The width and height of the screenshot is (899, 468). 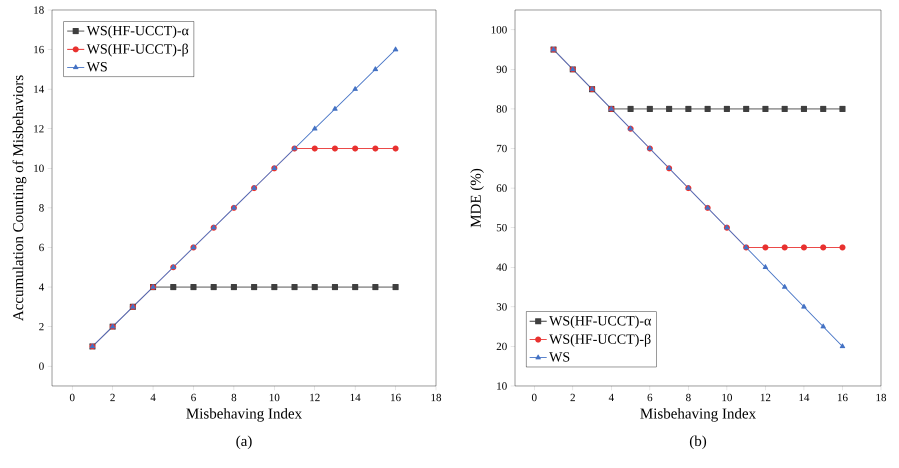 I want to click on text: (a), so click(x=244, y=443).